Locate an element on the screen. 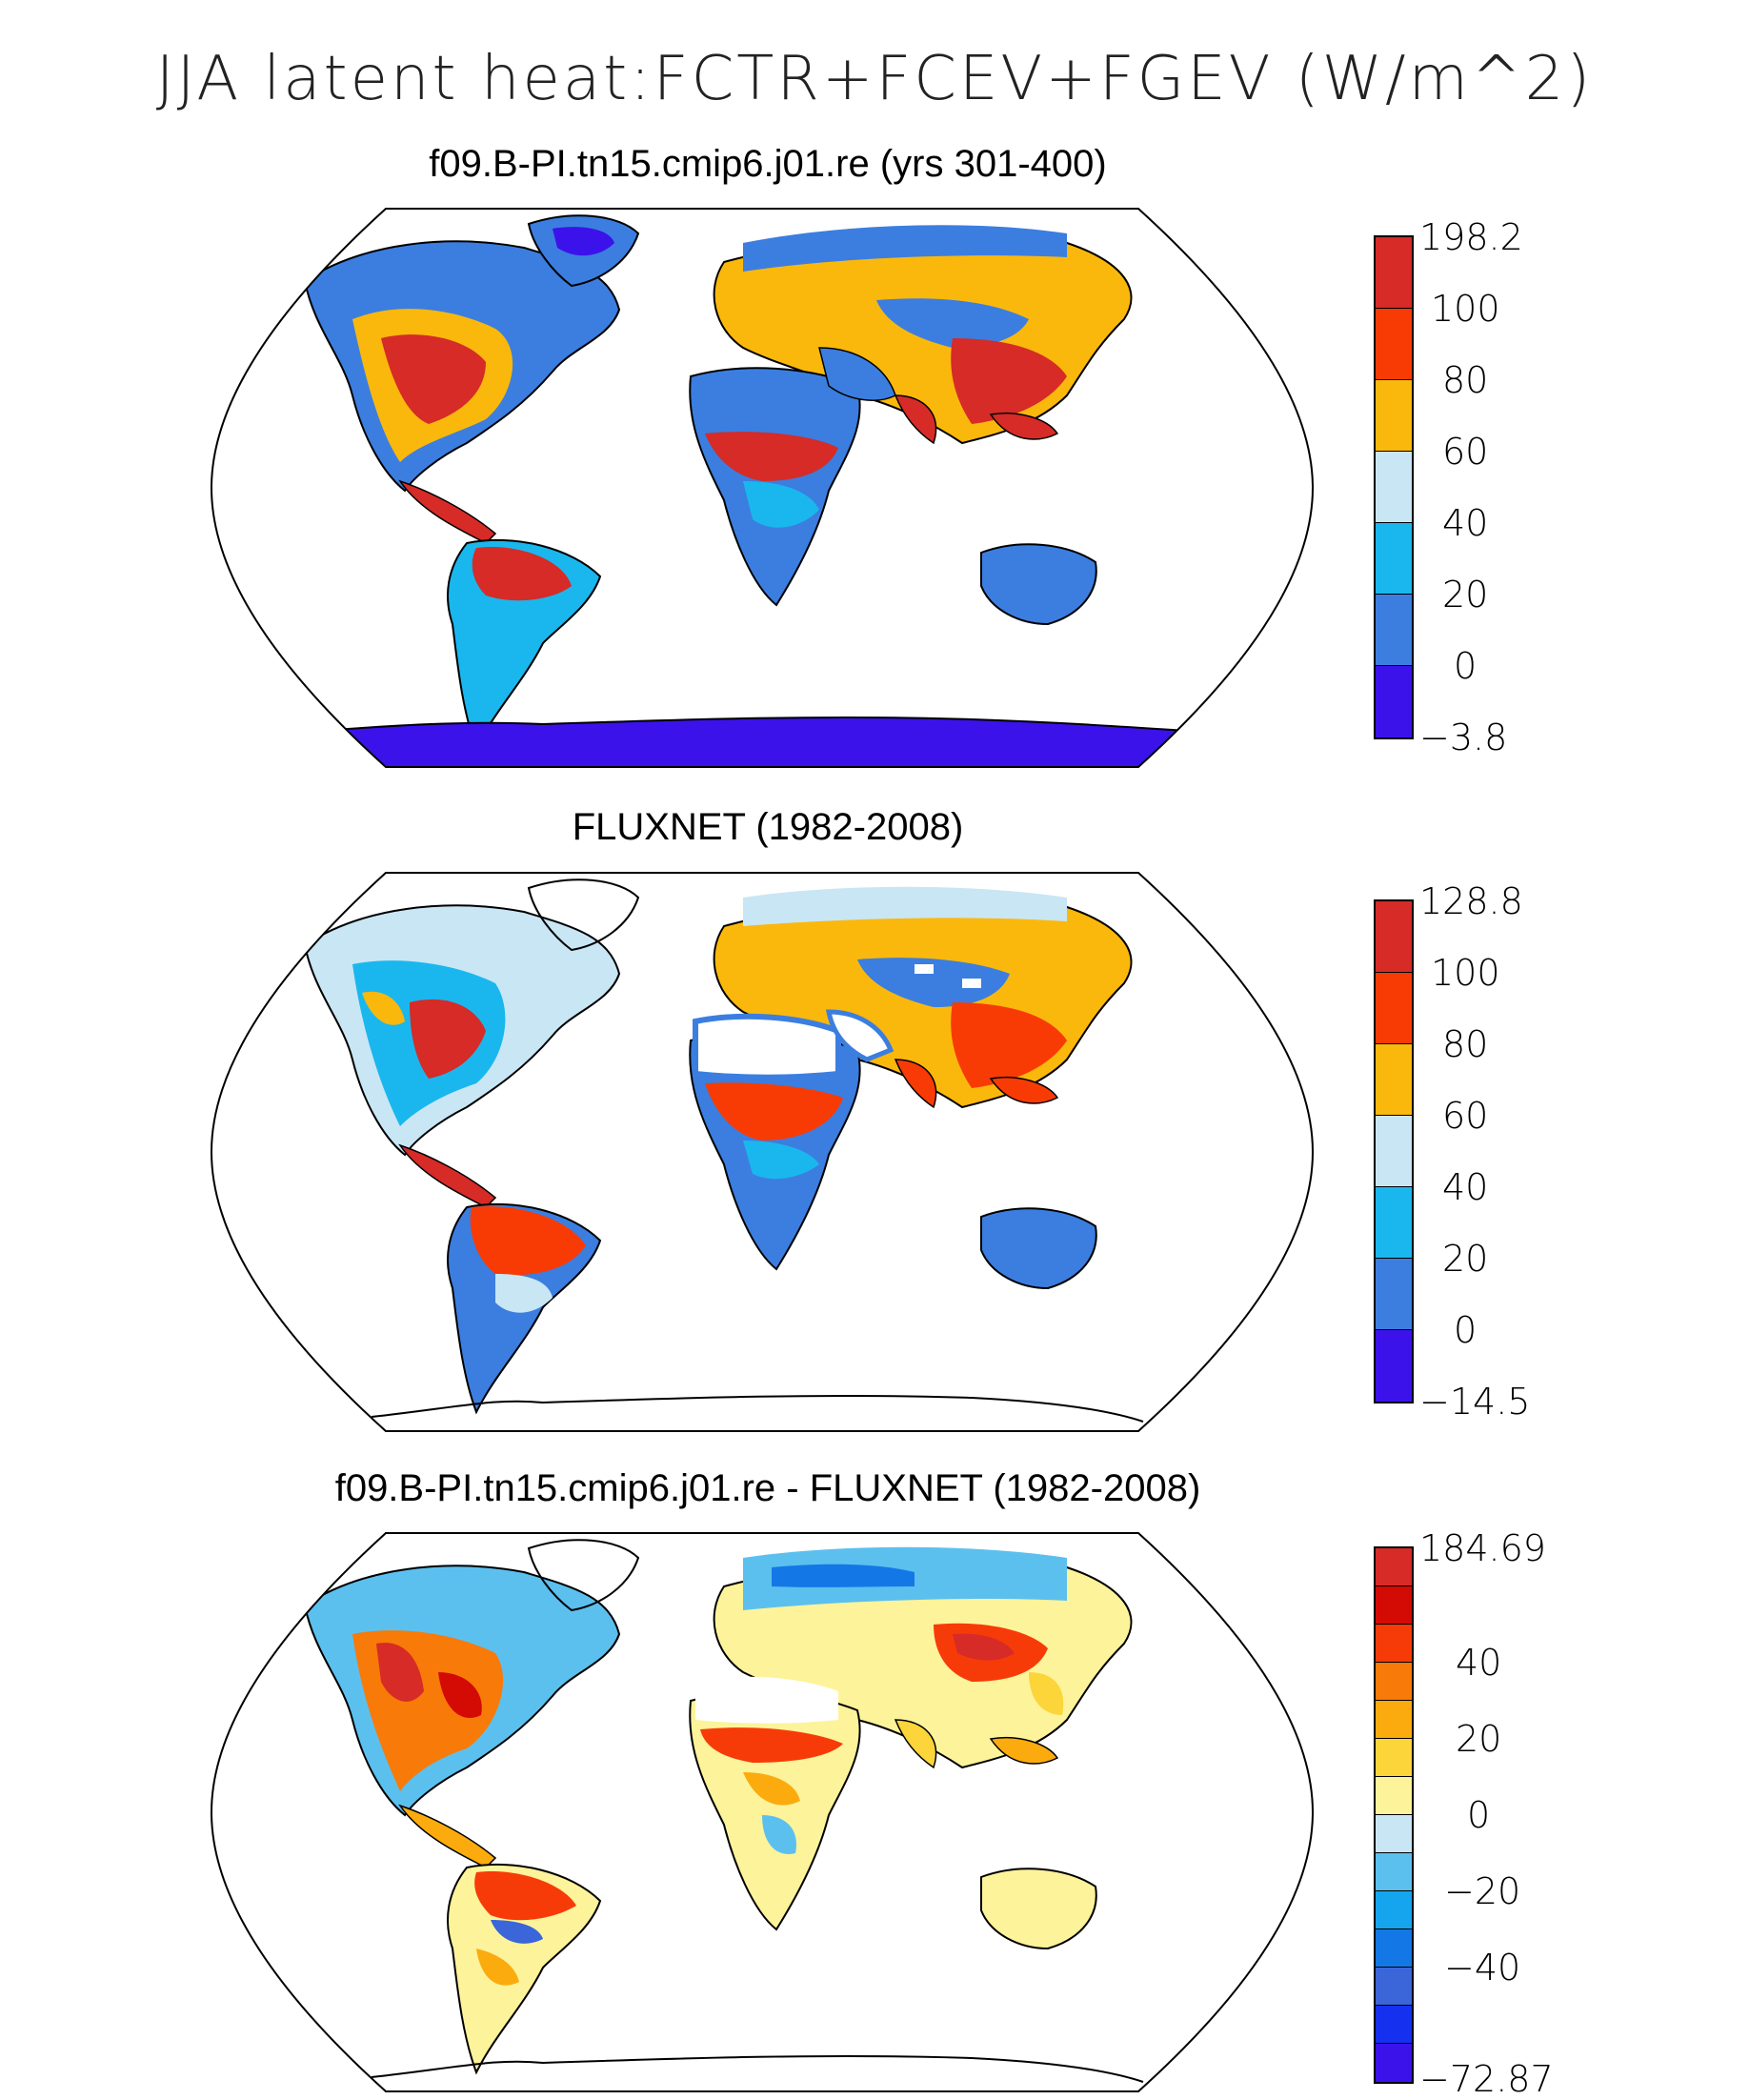  colorbar-label: 128.8 is located at coordinates (1471, 901).